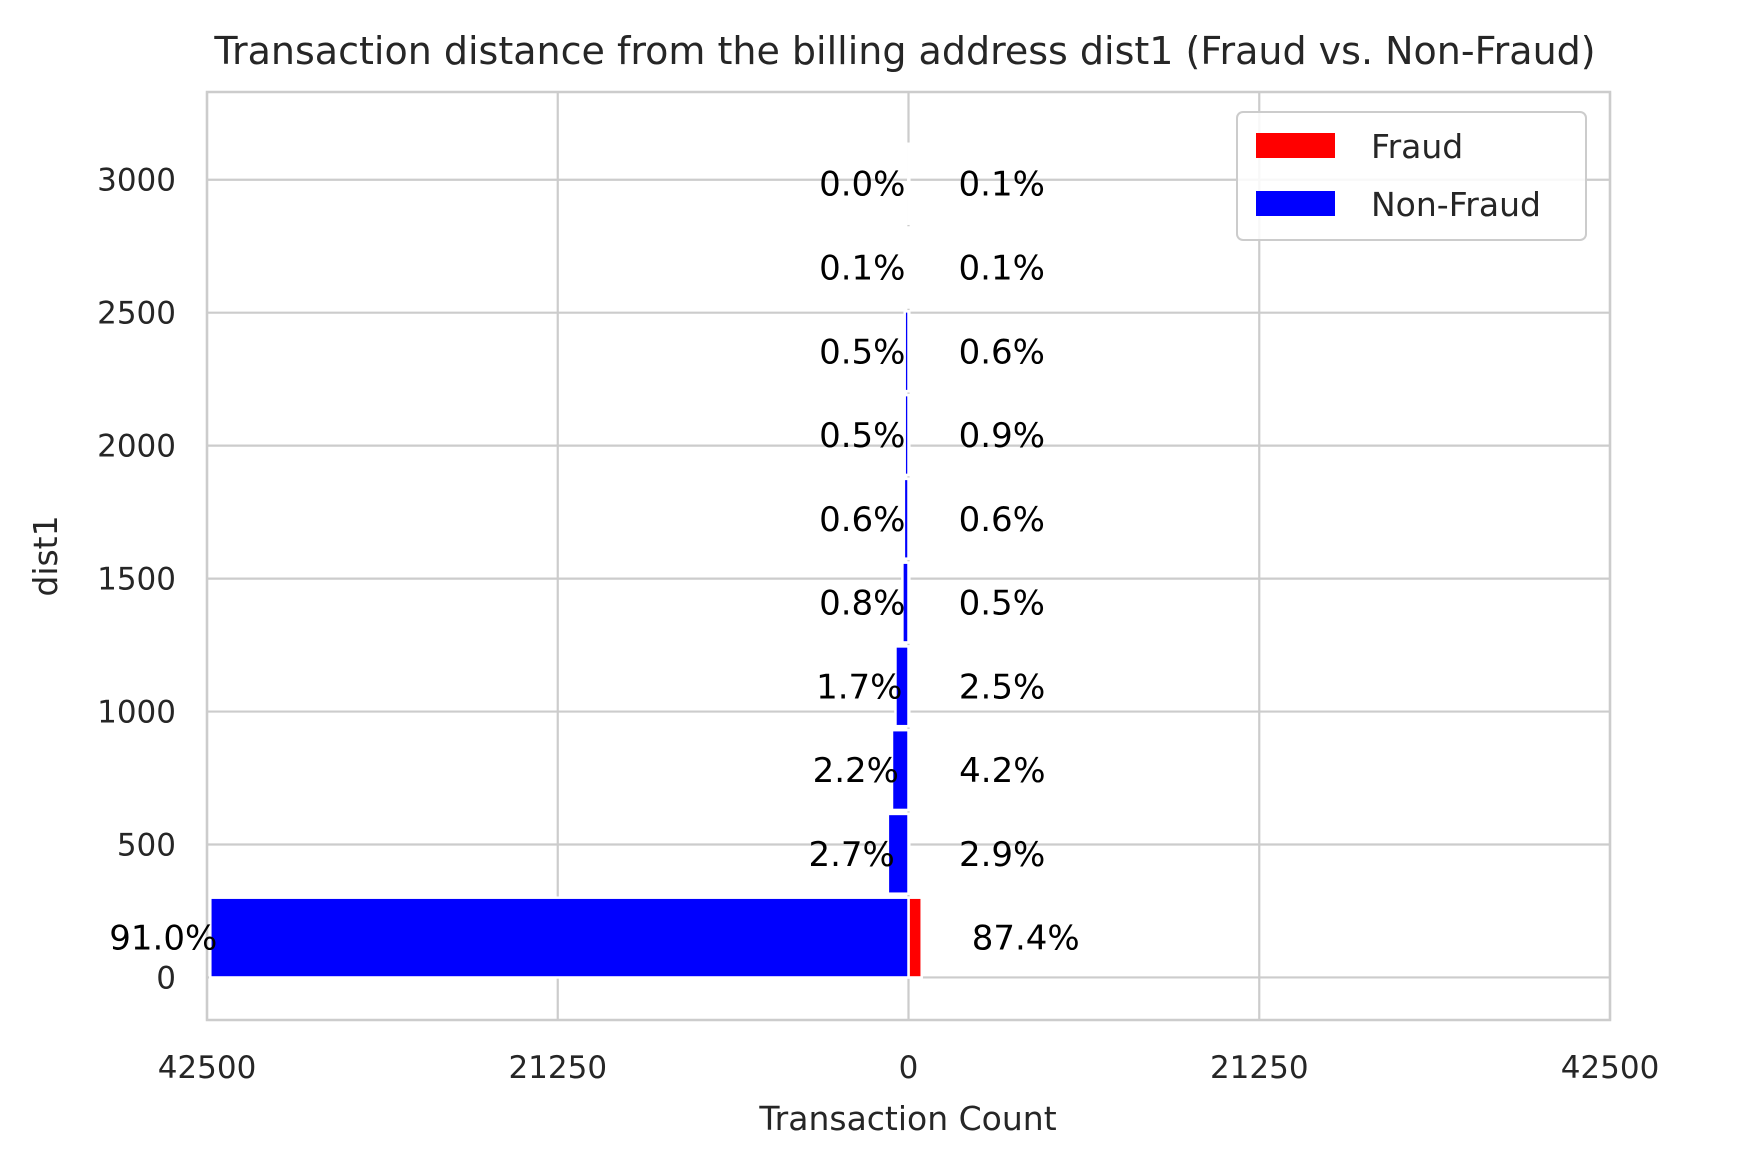  Describe the element at coordinates (1002, 604) in the screenshot. I see `percent-label-fraud: 0.5%` at that location.